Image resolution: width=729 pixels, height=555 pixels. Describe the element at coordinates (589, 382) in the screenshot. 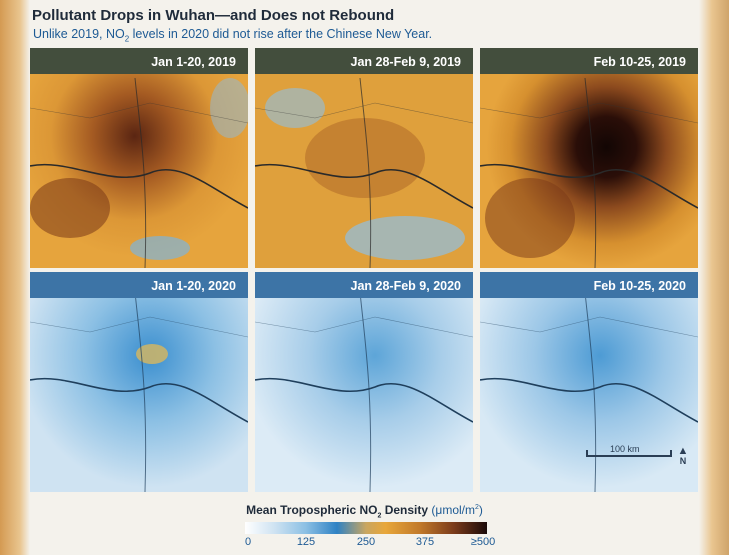

I see `map-panel-feb-2020: Feb 10-25, 2020 100 km ▲ N` at that location.